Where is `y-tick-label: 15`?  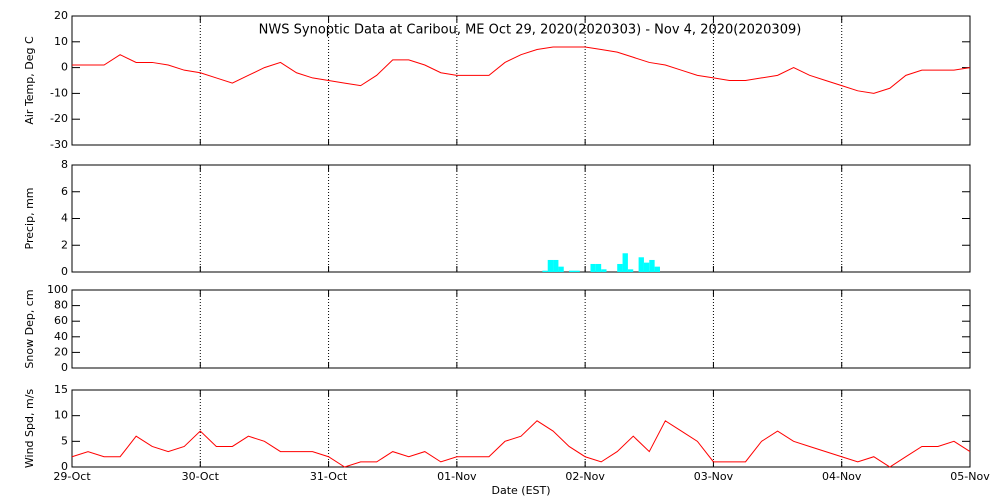
y-tick-label: 15 is located at coordinates (61, 389).